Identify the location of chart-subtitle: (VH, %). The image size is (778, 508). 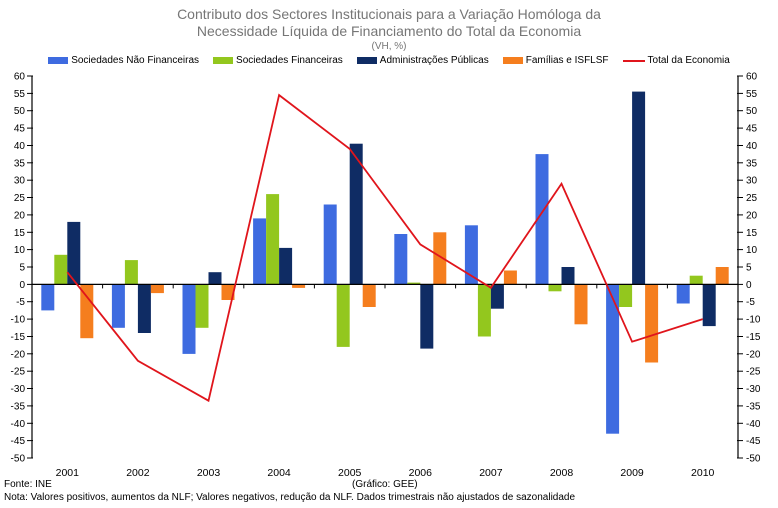
(389, 46).